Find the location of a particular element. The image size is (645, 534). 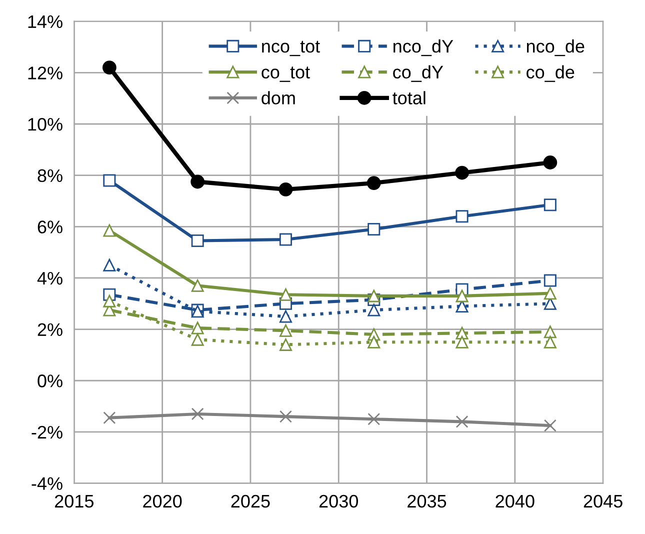

y-tick-label: 8% is located at coordinates (50, 175).